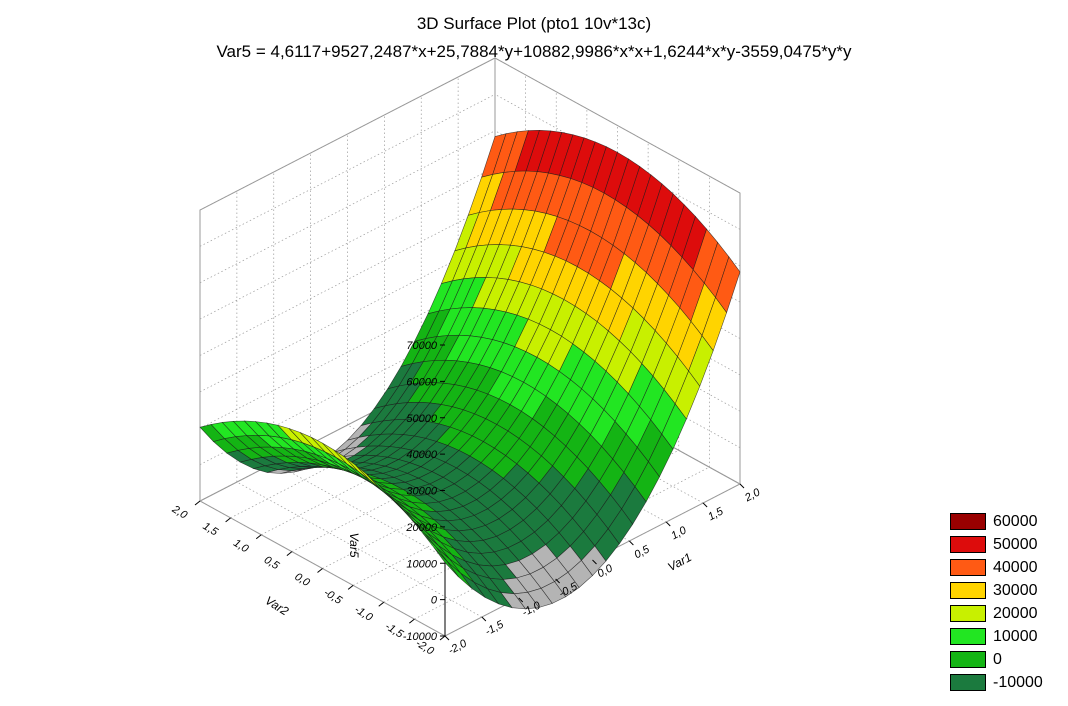 This screenshot has width=1068, height=706. I want to click on z-tick-label: 60000, so click(421, 382).